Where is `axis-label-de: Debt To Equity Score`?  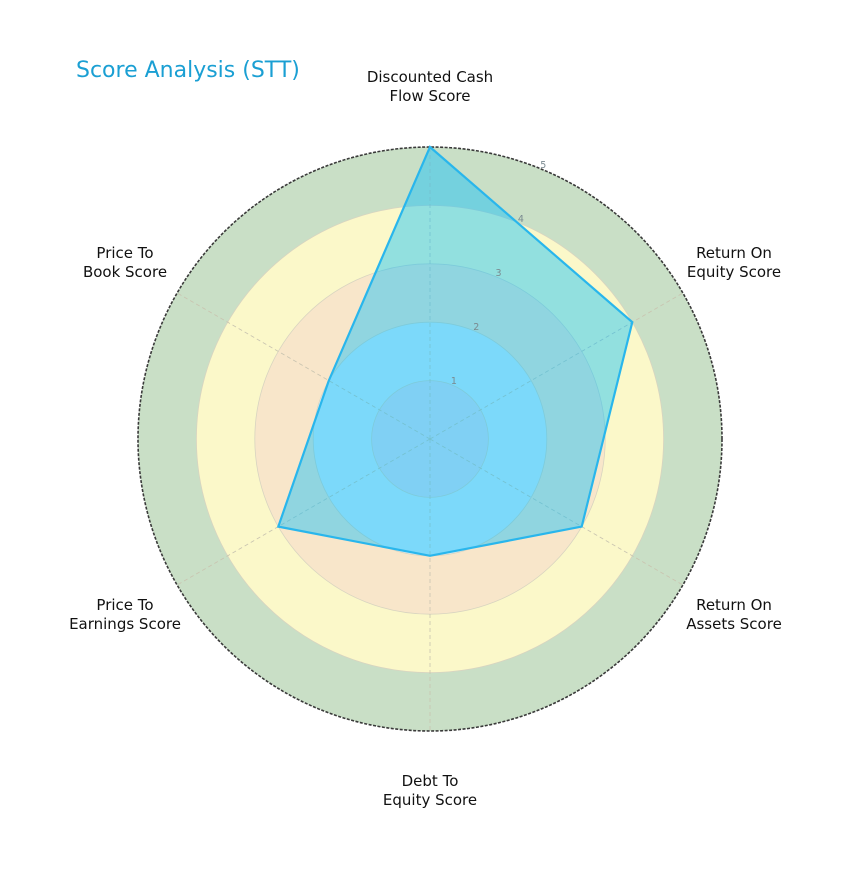
axis-label-de: Debt To Equity Score is located at coordinates (430, 791).